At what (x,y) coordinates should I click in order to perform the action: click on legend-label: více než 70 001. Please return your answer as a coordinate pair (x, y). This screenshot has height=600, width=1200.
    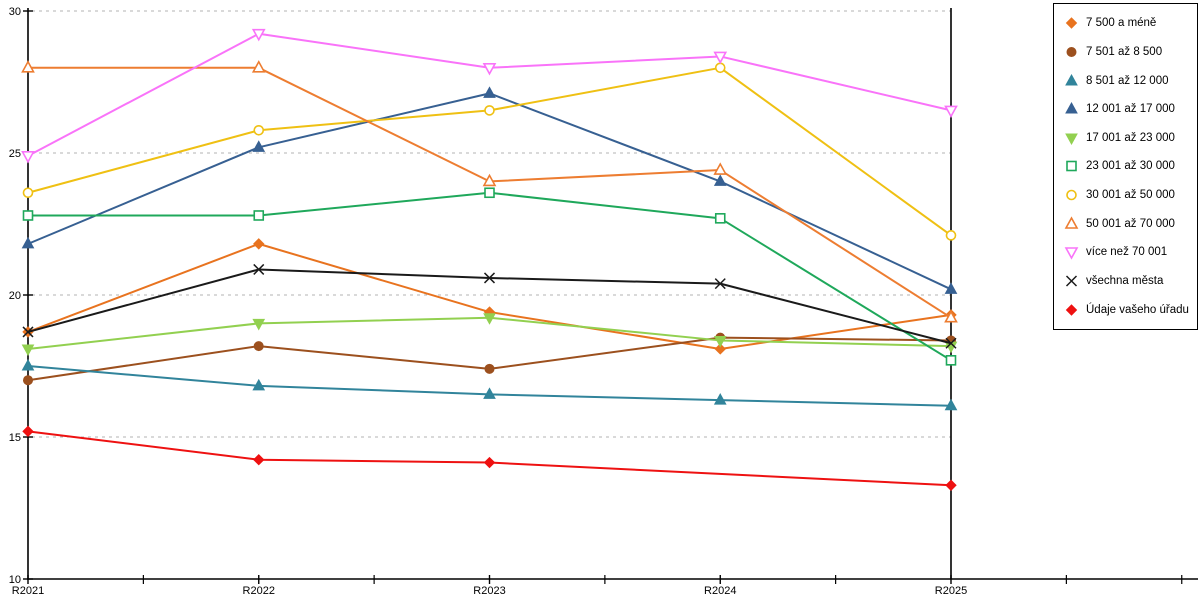
    Looking at the image, I should click on (1127, 252).